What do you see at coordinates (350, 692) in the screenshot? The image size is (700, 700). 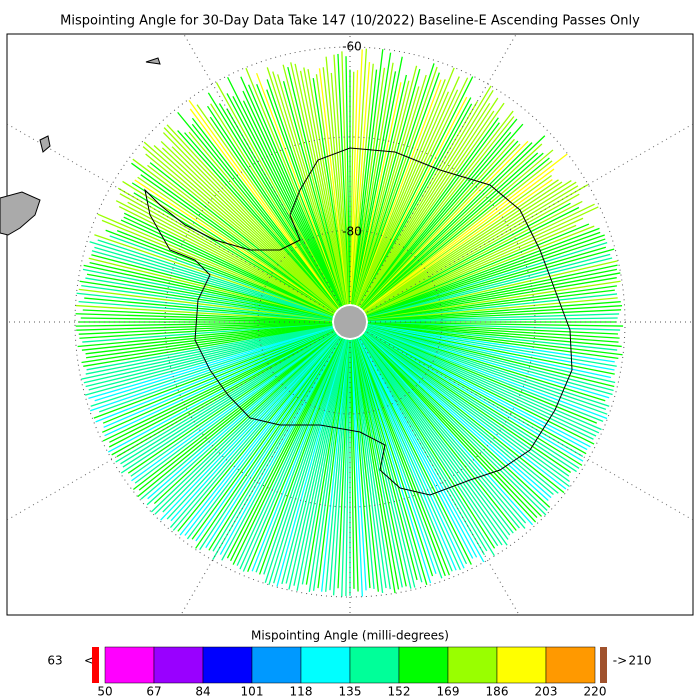 I see `colorbar-tick-label: 135` at bounding box center [350, 692].